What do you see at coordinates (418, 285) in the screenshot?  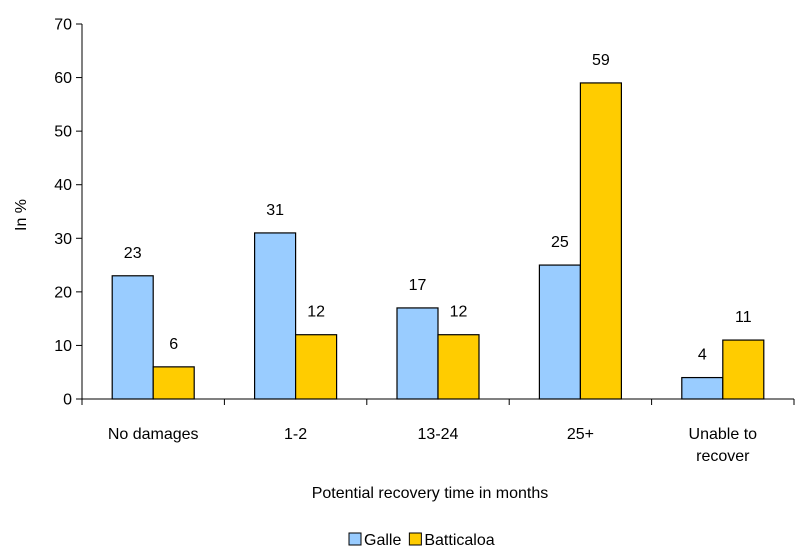 I see `data-label: 17` at bounding box center [418, 285].